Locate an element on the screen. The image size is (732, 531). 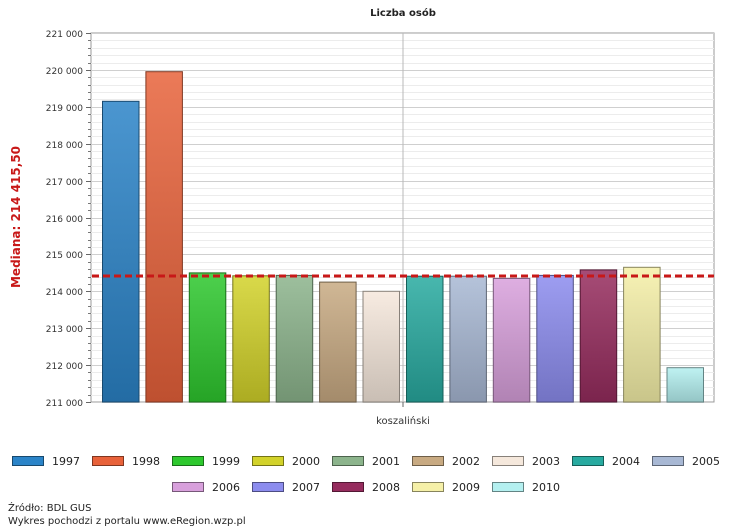
legend-item-2003: 2003 is located at coordinates (526, 461).